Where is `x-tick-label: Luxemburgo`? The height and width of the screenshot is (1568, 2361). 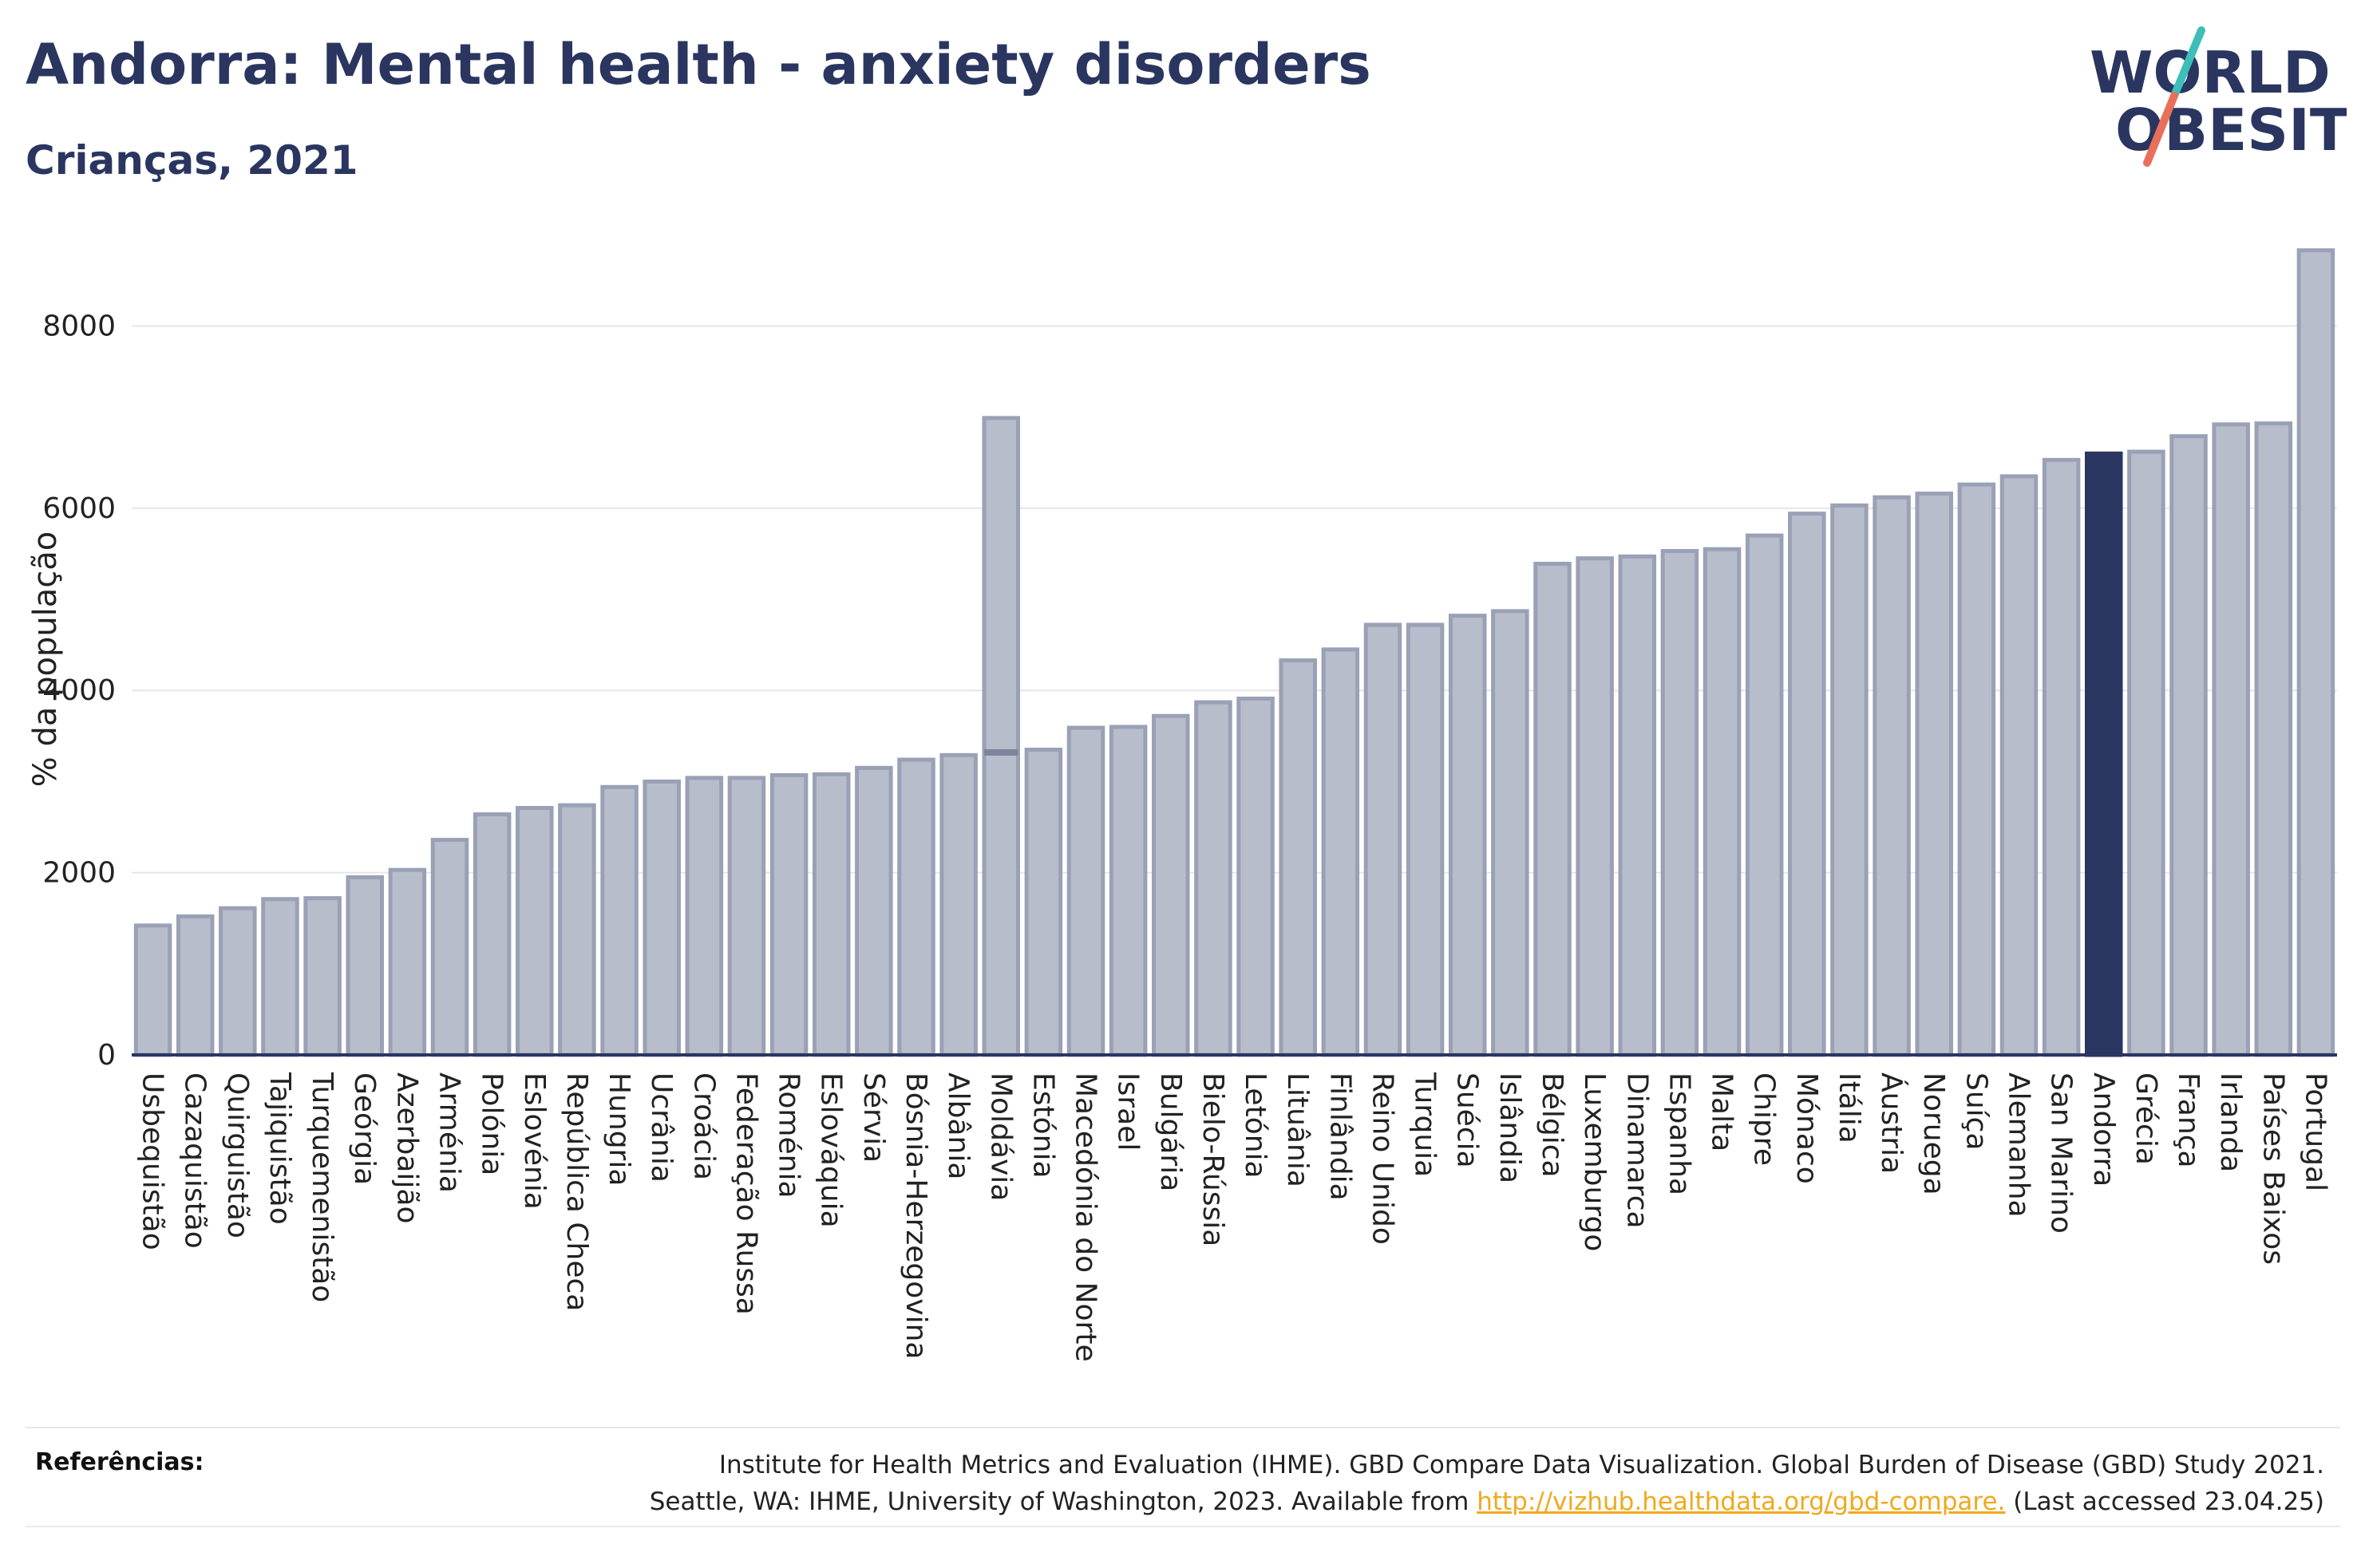 x-tick-label: Luxemburgo is located at coordinates (1594, 1161).